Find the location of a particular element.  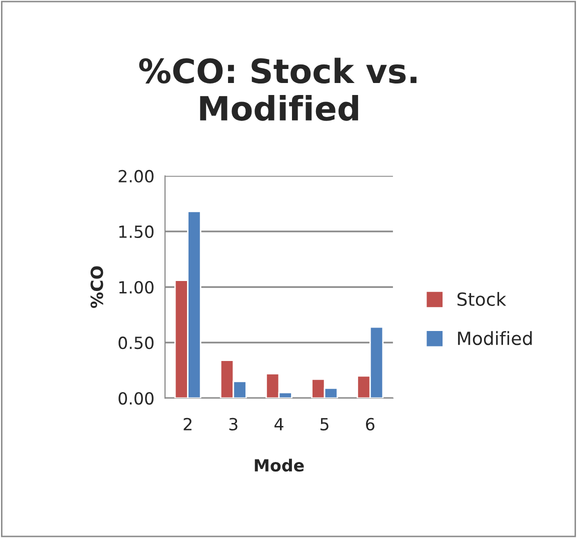

legend-label: Modified is located at coordinates (495, 338).